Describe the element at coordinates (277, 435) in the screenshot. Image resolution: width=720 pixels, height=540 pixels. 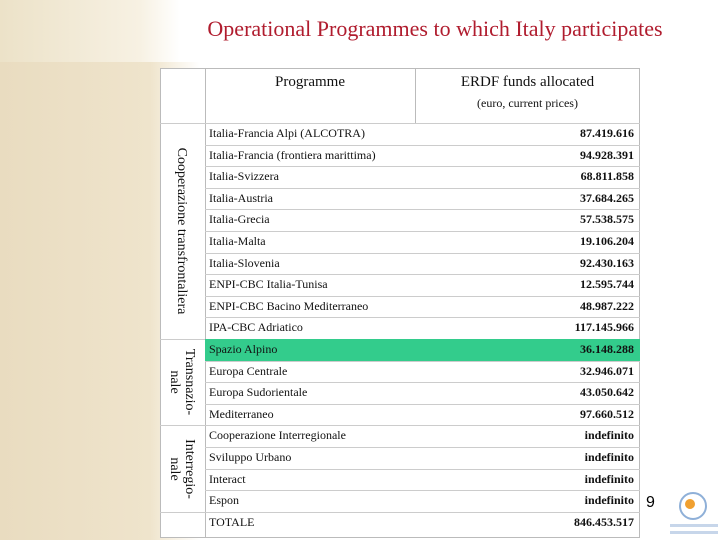
I see `programme-name: Cooperazione Interregionale` at that location.